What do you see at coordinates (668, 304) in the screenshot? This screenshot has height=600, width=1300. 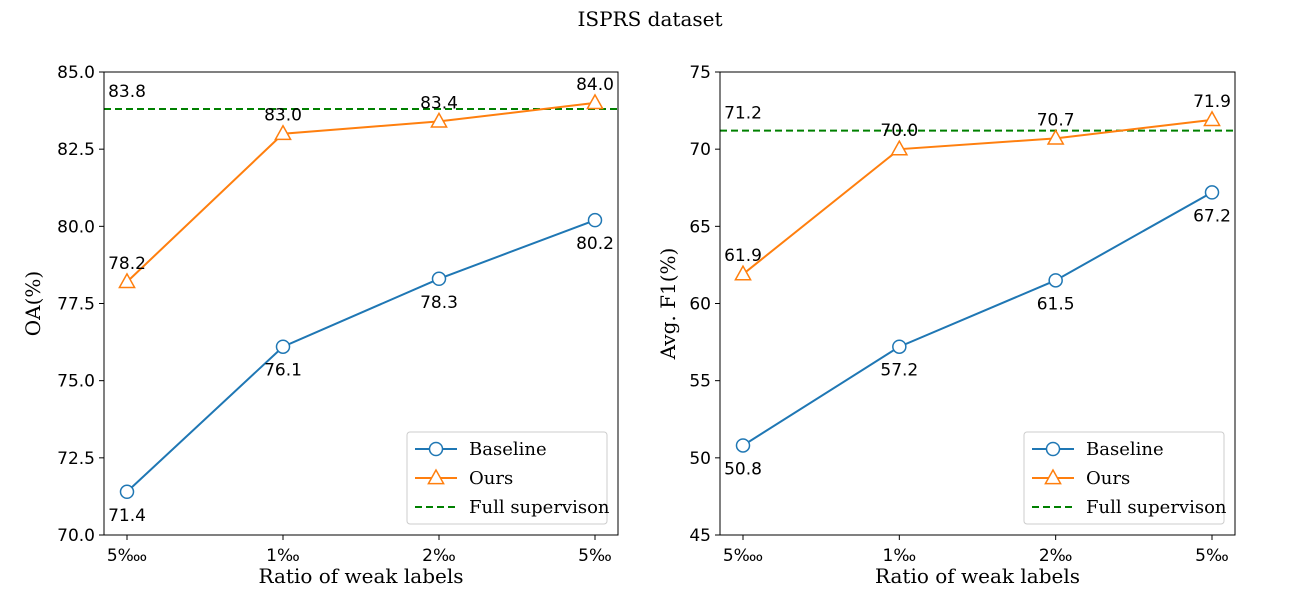 I see `y-axis-label: Avg. F1(%)` at bounding box center [668, 304].